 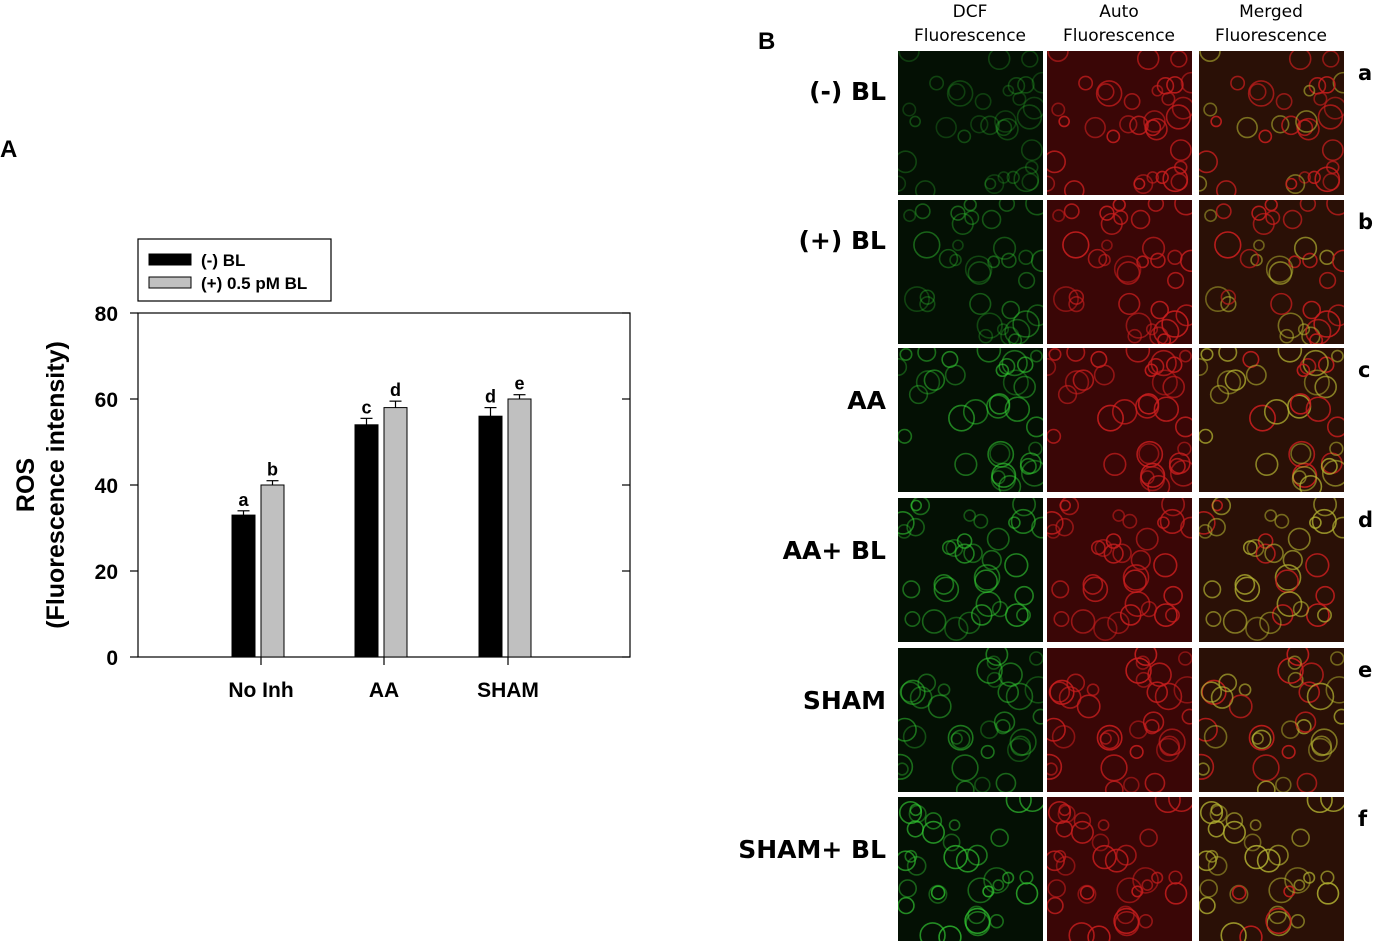 What do you see at coordinates (767, 41) in the screenshot?
I see `panel-b-label: B` at bounding box center [767, 41].